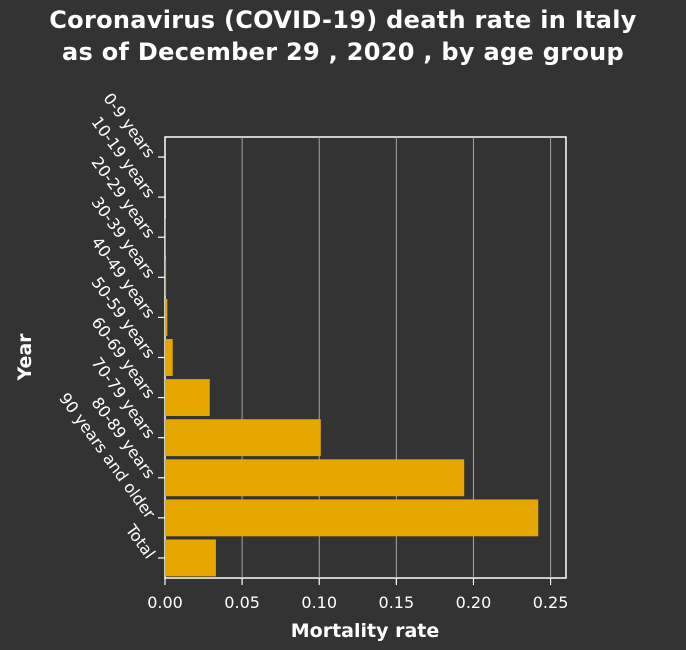 This screenshot has height=650, width=686. I want to click on x-tick-label: 0.25, so click(551, 602).